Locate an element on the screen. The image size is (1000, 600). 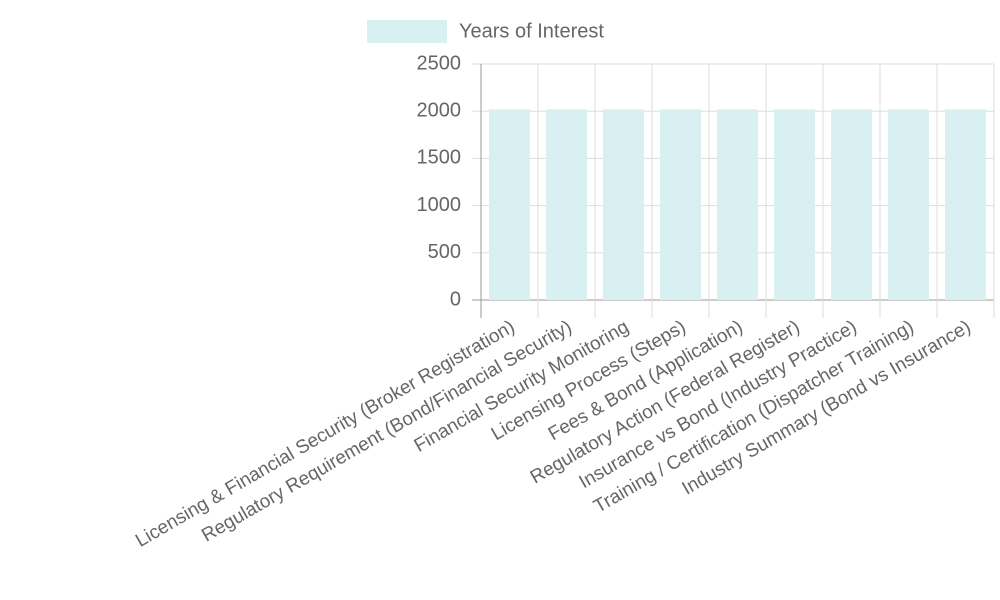
legend-swatch is located at coordinates (407, 31).